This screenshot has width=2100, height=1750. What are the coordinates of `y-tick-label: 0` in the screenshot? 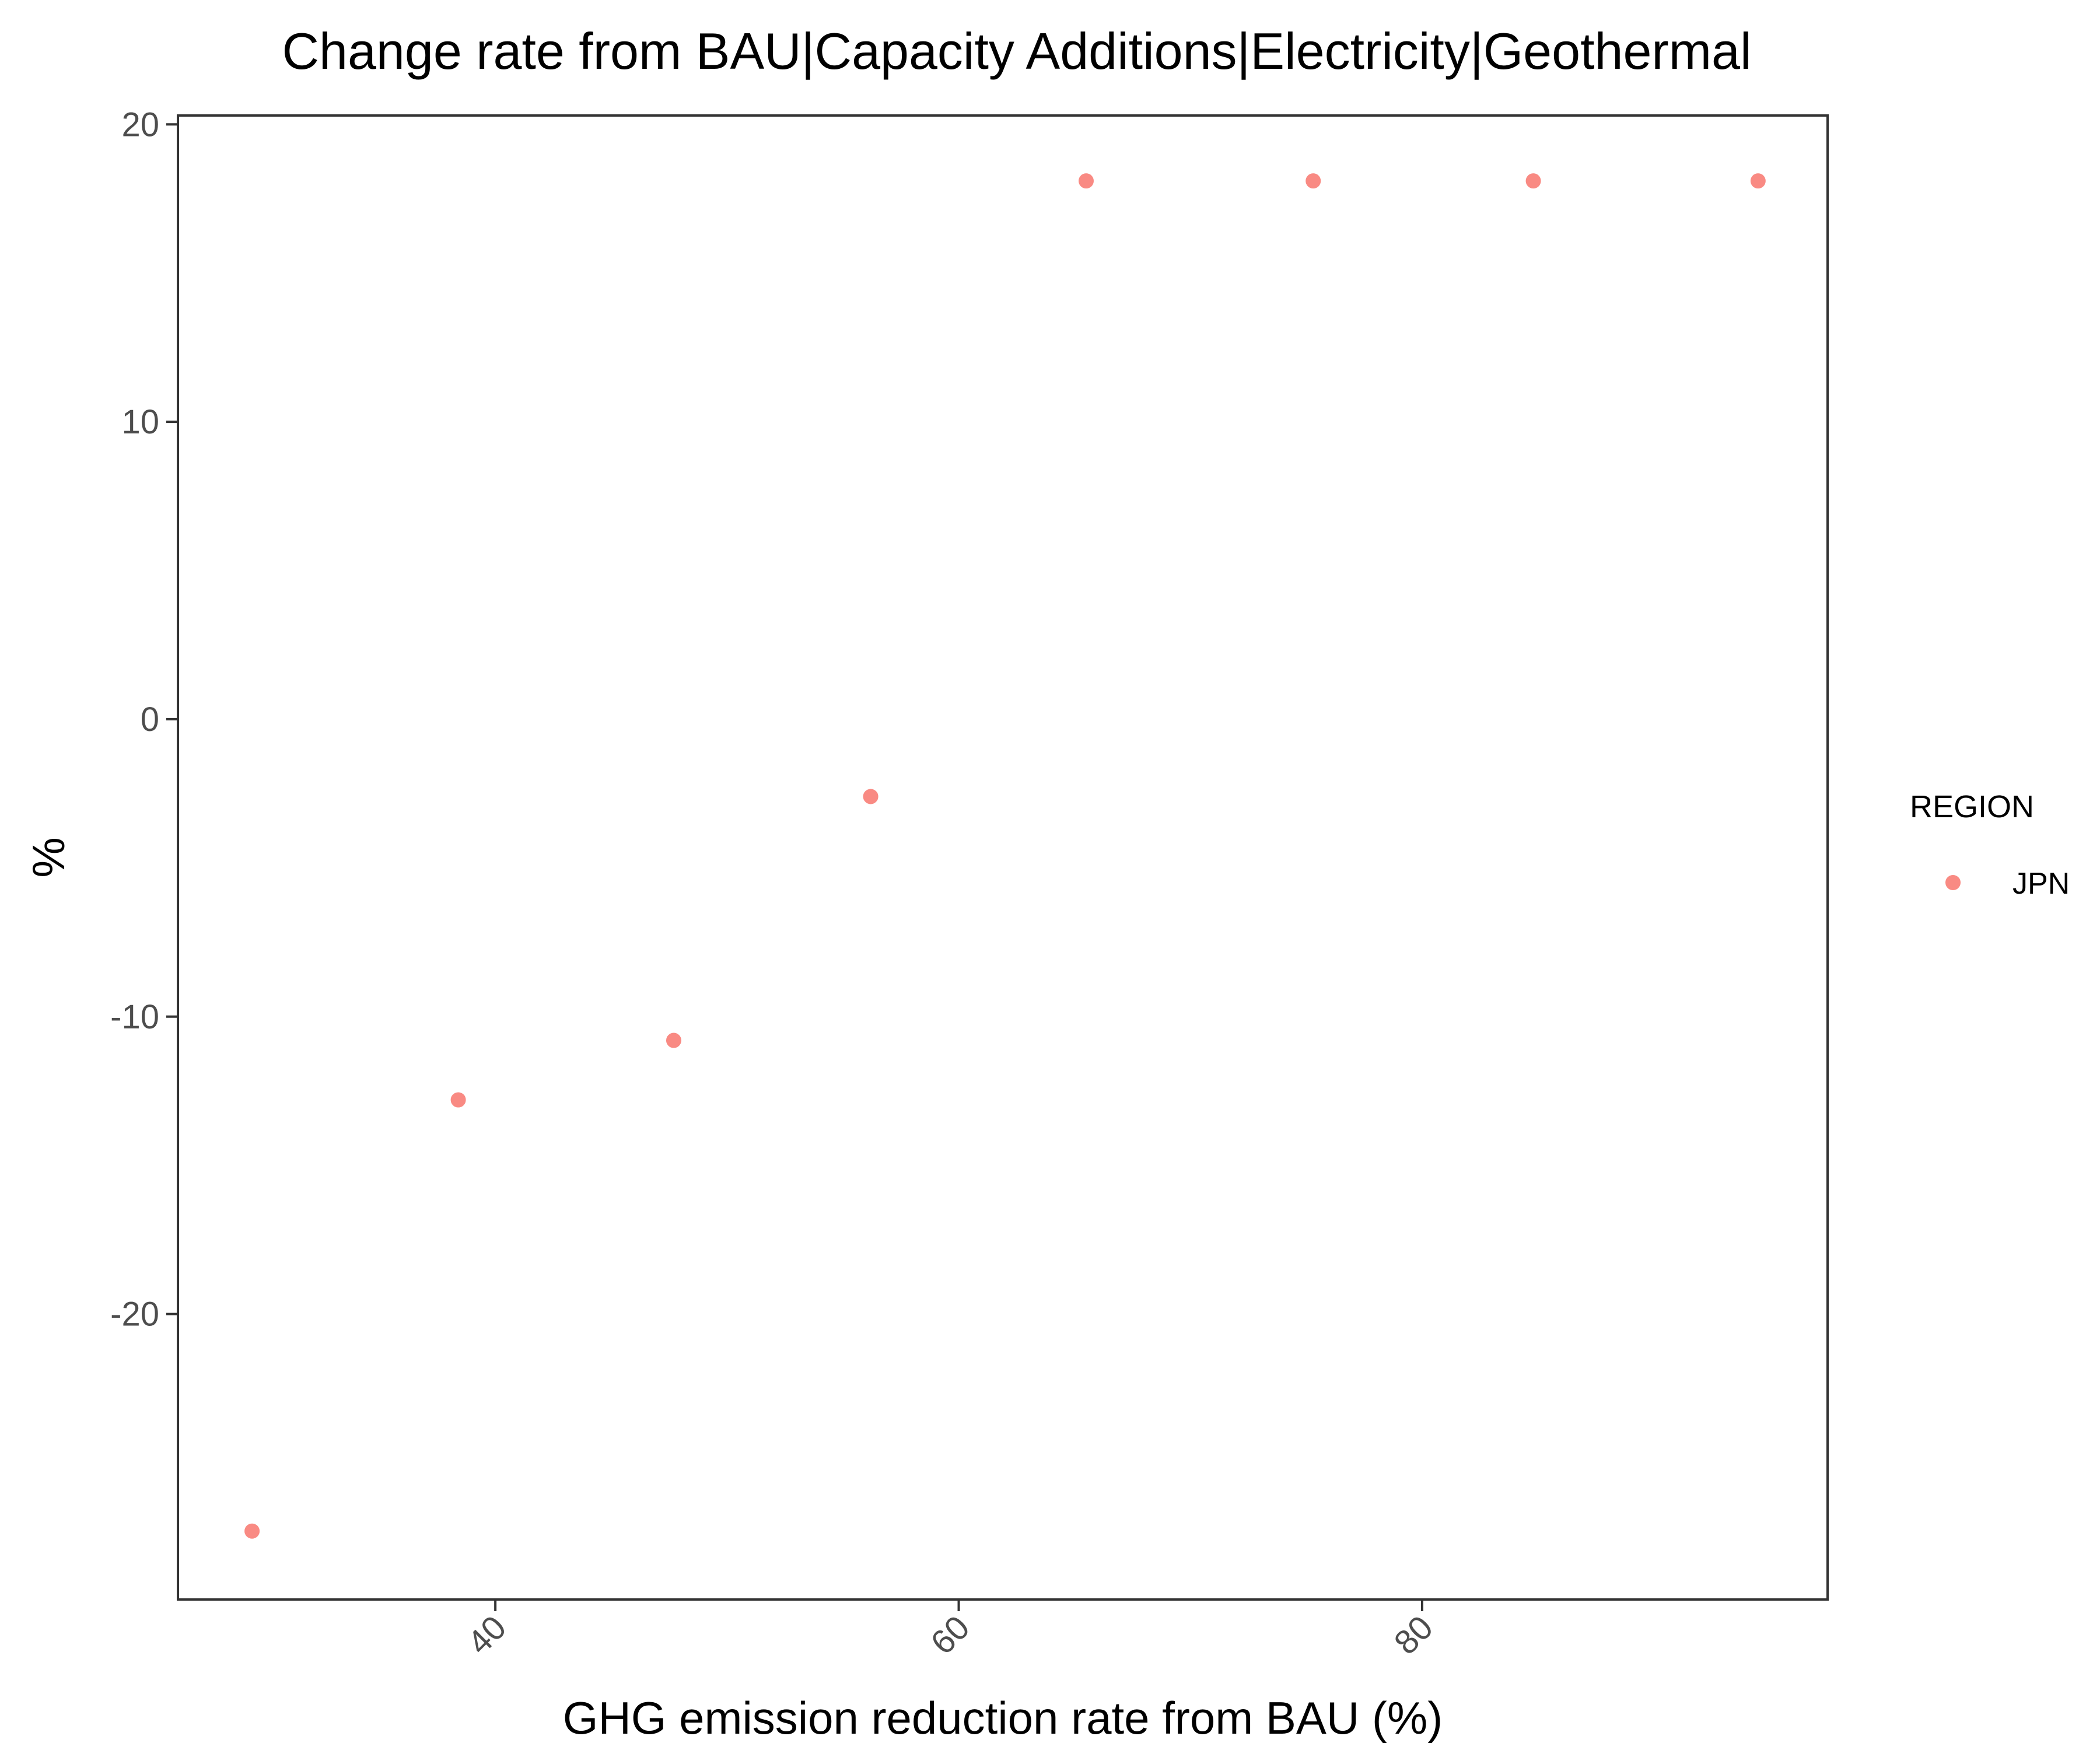 It's located at (150, 719).